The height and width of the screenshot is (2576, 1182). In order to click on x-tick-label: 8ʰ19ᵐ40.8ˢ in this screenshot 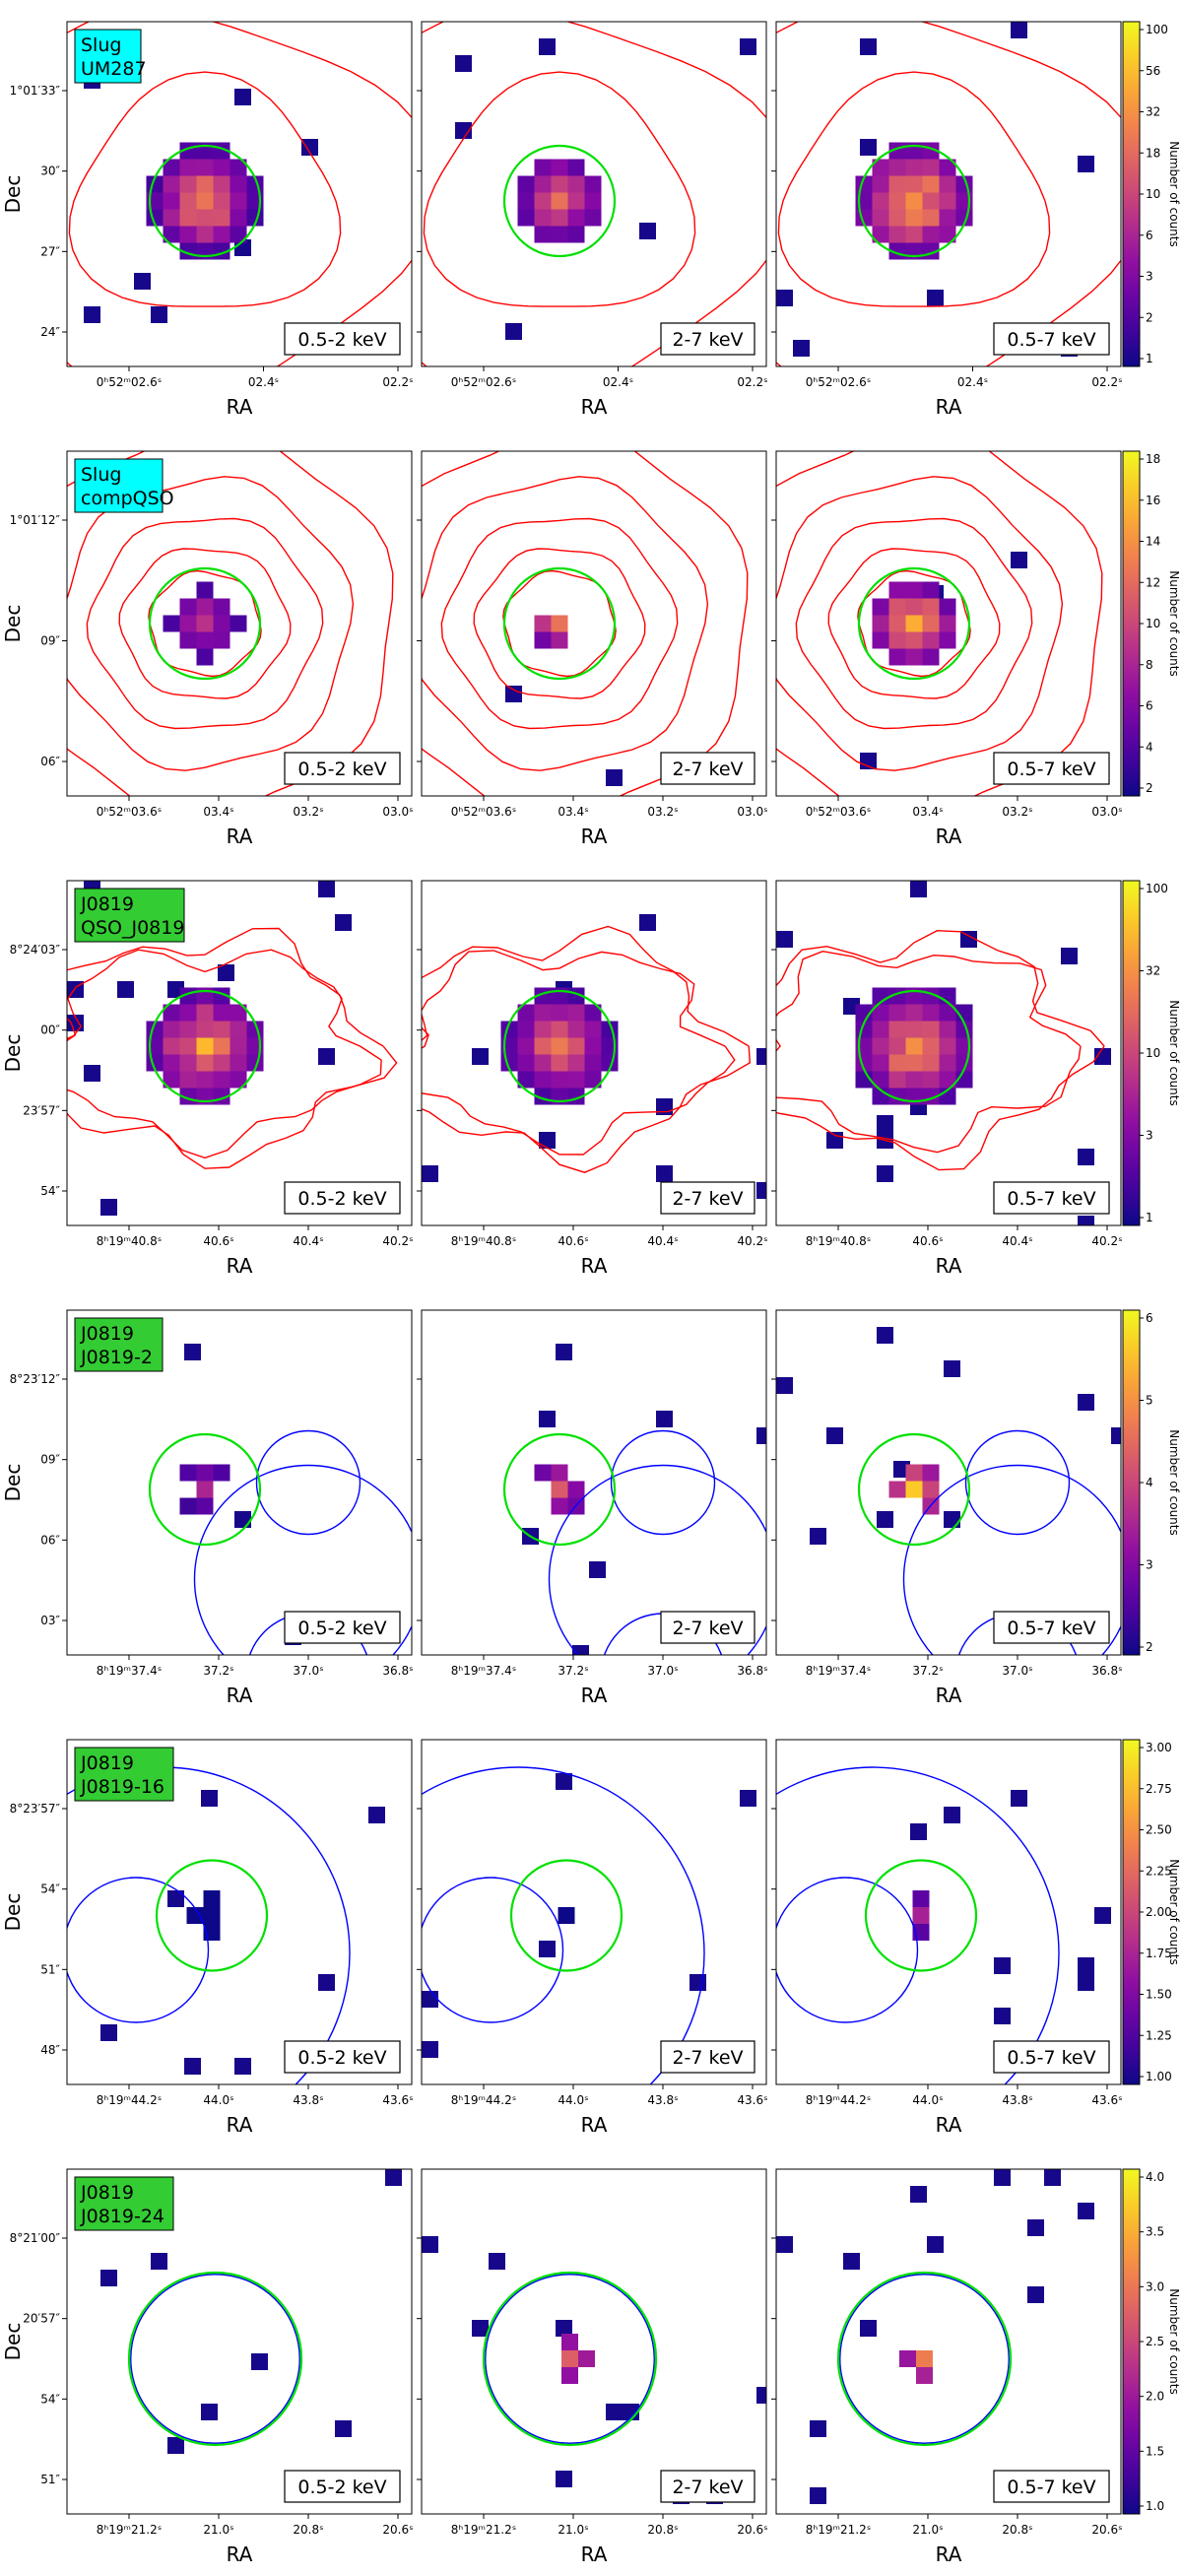, I will do `click(129, 1241)`.